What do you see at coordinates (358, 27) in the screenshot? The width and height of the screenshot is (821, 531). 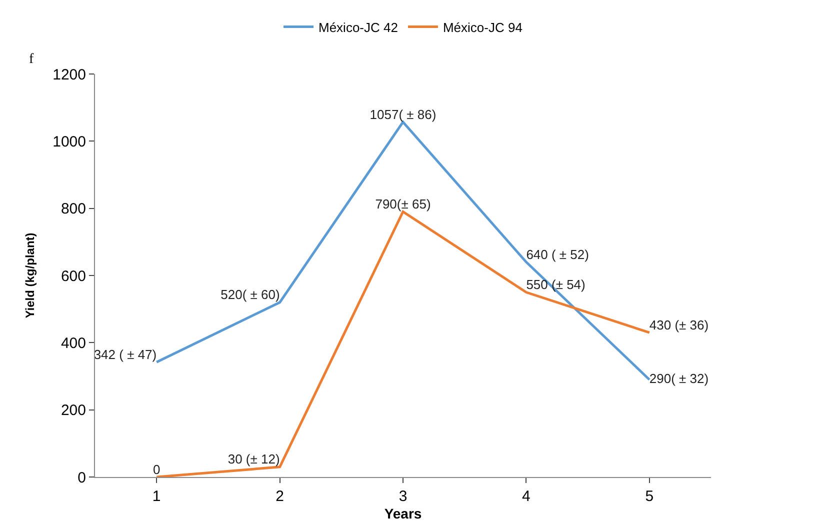 I see `legend-label: México-JC 42` at bounding box center [358, 27].